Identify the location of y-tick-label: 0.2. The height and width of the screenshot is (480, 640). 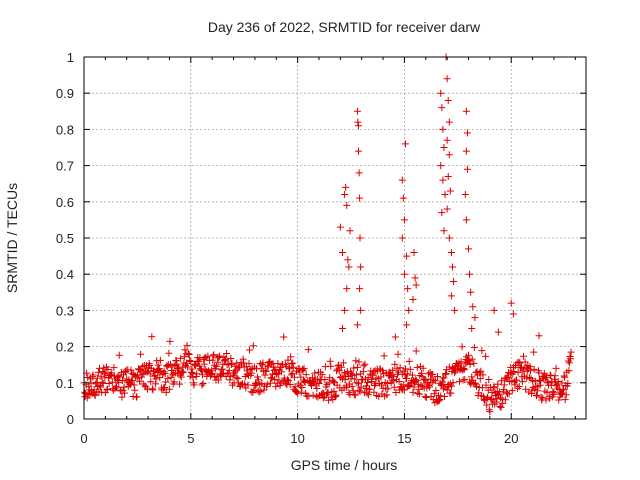
(65, 347).